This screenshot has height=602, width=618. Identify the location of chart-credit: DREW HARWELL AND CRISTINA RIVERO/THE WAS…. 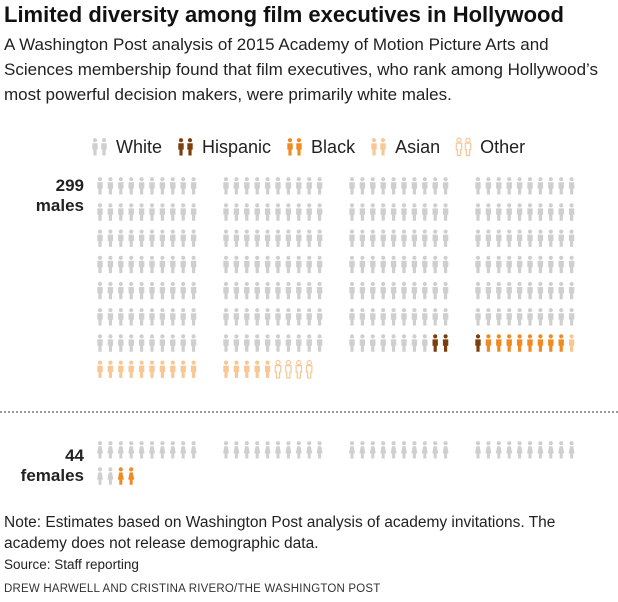
(192, 589).